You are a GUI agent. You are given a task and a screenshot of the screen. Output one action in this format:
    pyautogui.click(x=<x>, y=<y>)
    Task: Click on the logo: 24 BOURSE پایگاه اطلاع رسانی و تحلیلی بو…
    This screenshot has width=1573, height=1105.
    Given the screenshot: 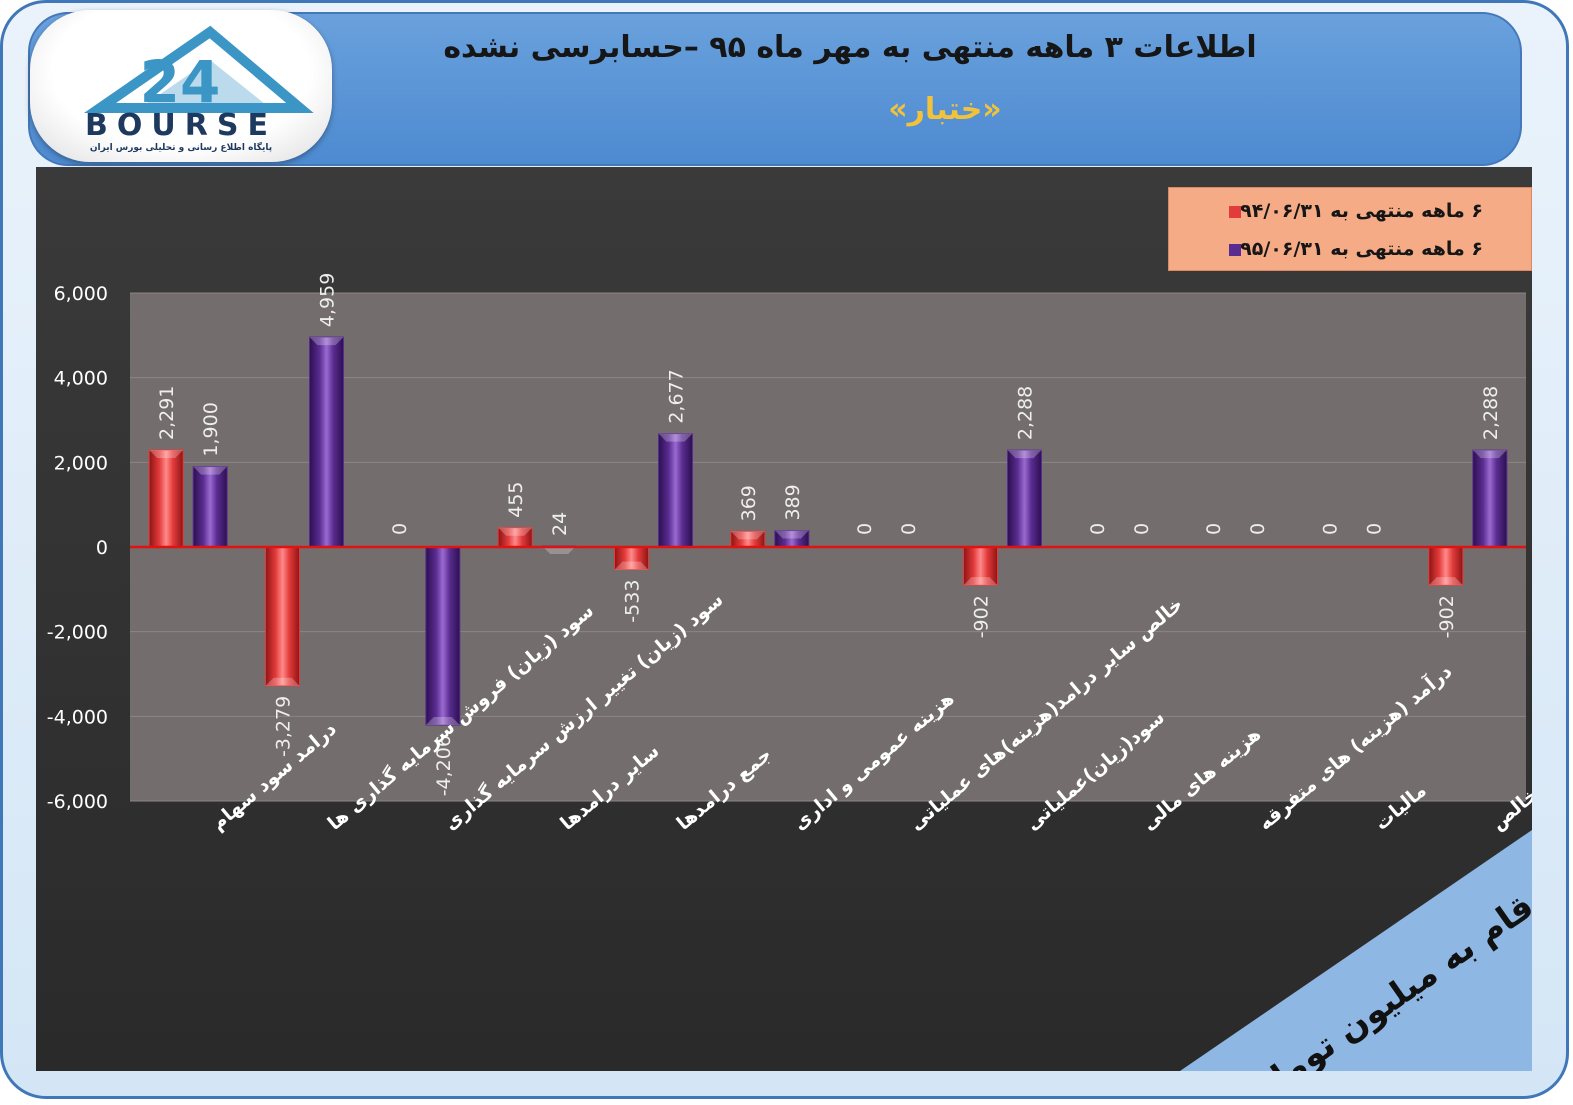 What is the action you would take?
    pyautogui.click(x=181, y=86)
    